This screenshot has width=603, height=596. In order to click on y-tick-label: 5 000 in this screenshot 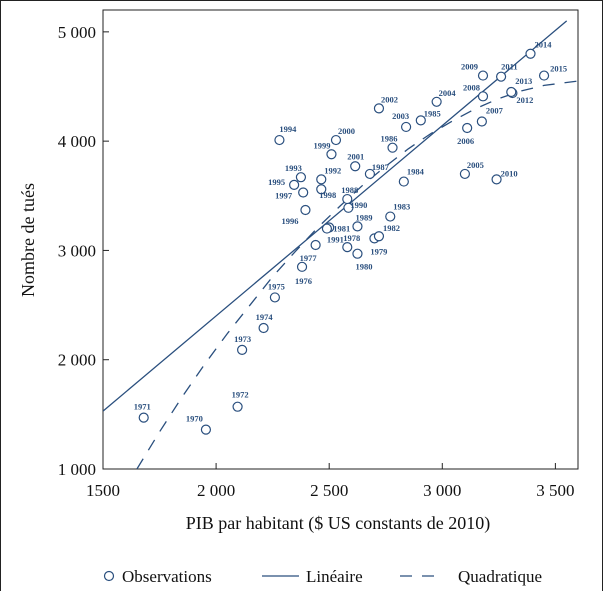, I will do `click(77, 32)`.